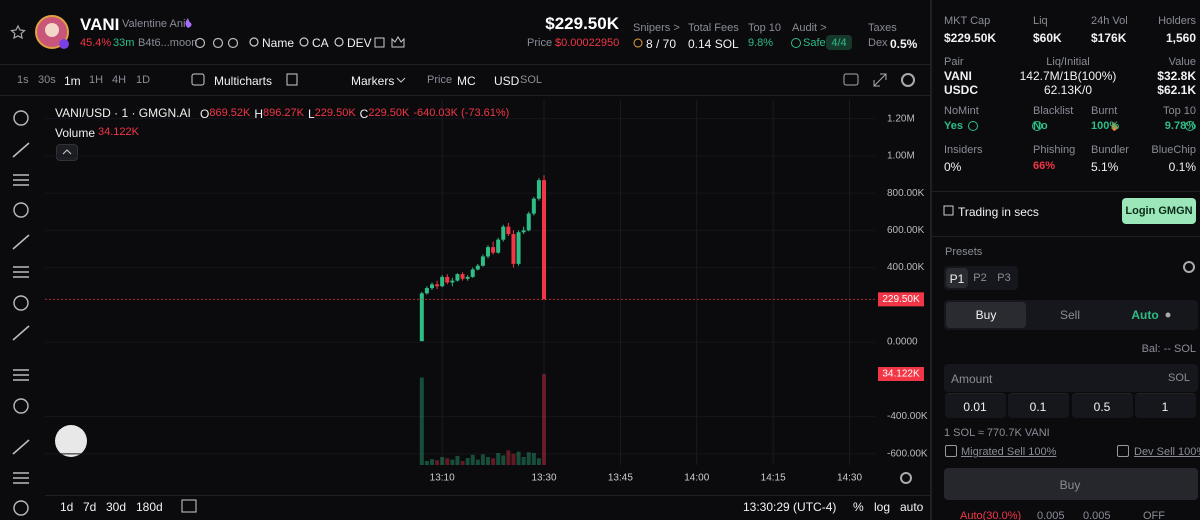 This screenshot has height=520, width=1200. What do you see at coordinates (364, 114) in the screenshot?
I see `legend-item: C` at bounding box center [364, 114].